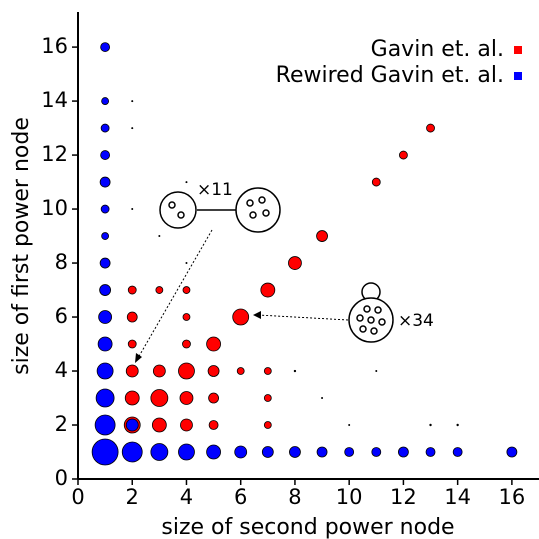  Describe the element at coordinates (21, 246) in the screenshot. I see `y-axis-label: size of first power node` at that location.